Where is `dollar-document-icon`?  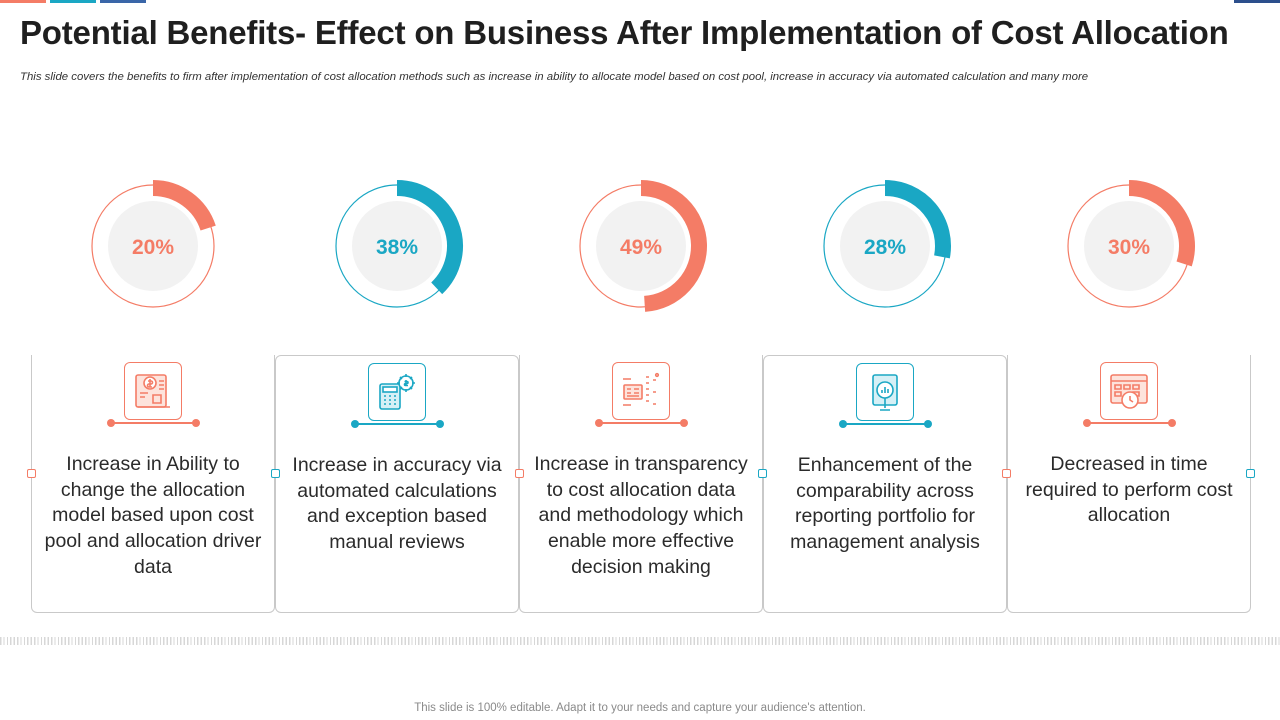 dollar-document-icon is located at coordinates (153, 391).